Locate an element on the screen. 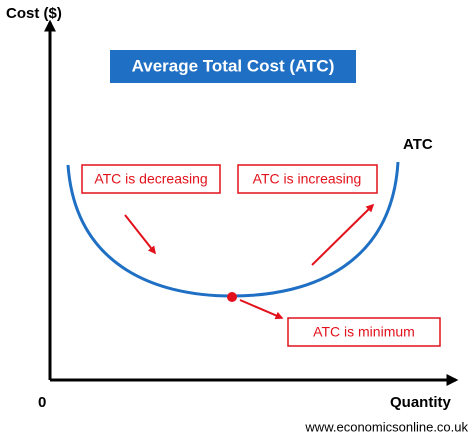  curve-label: ATC is located at coordinates (418, 144).